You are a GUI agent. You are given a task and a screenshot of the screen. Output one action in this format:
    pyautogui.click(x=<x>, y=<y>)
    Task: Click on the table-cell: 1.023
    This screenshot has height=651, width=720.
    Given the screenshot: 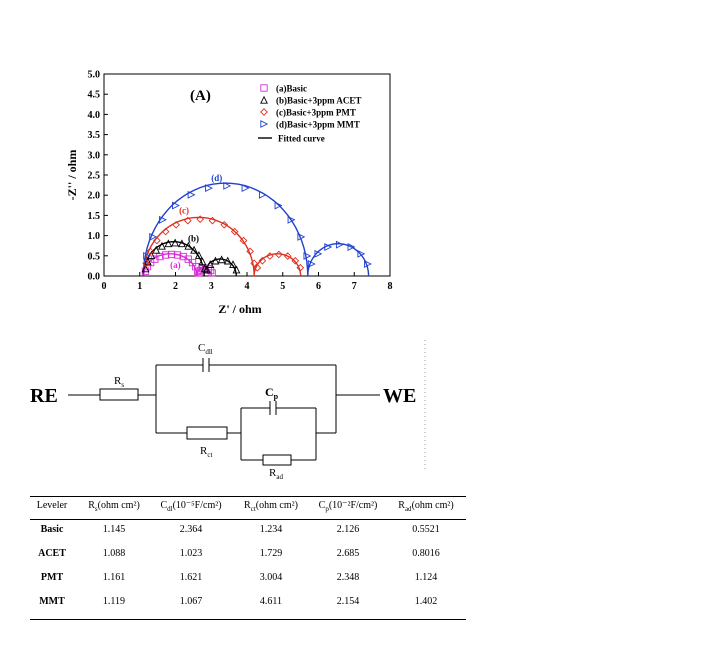 What is the action you would take?
    pyautogui.click(x=191, y=553)
    